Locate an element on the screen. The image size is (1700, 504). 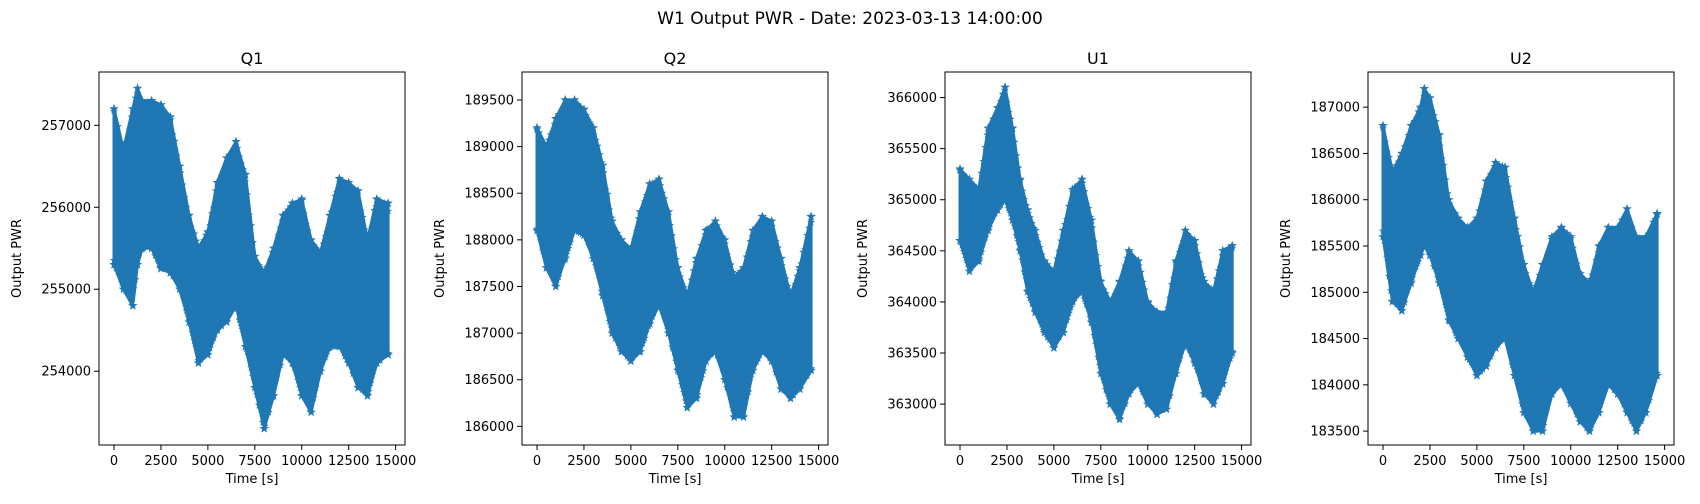
x-axis-label: Time [s] is located at coordinates (1098, 479).